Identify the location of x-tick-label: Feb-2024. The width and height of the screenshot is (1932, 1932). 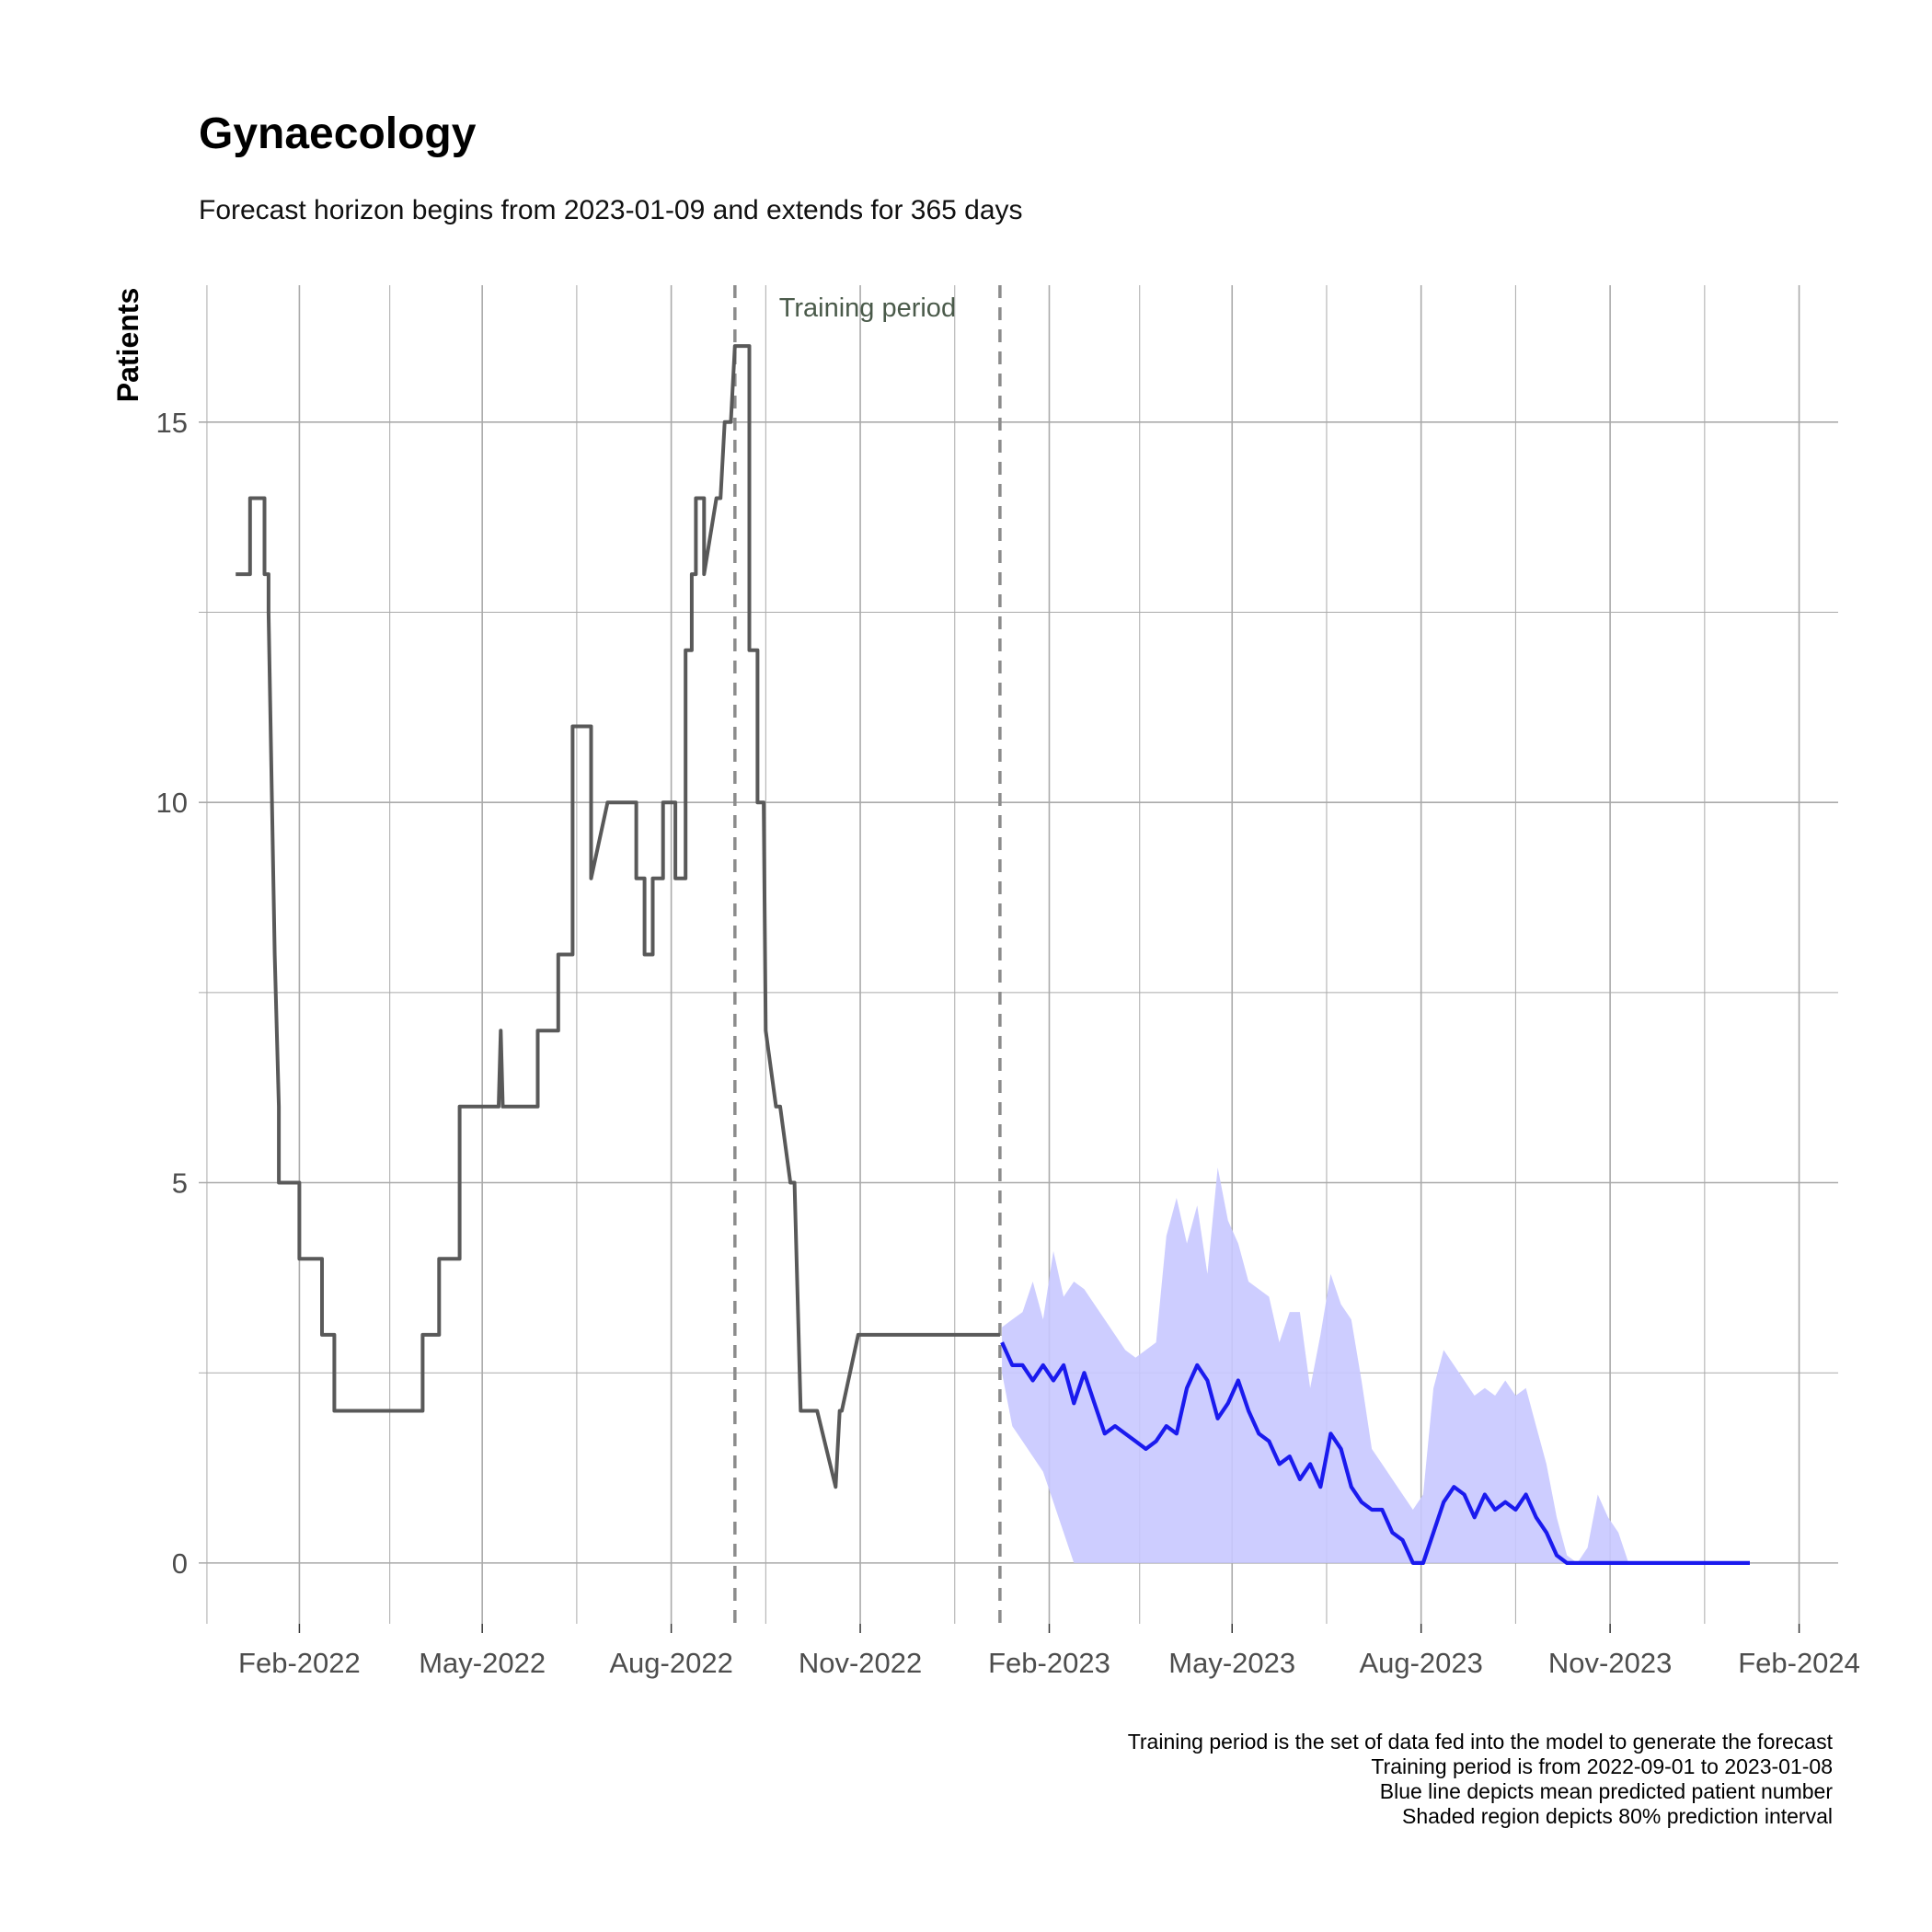
(1799, 1663).